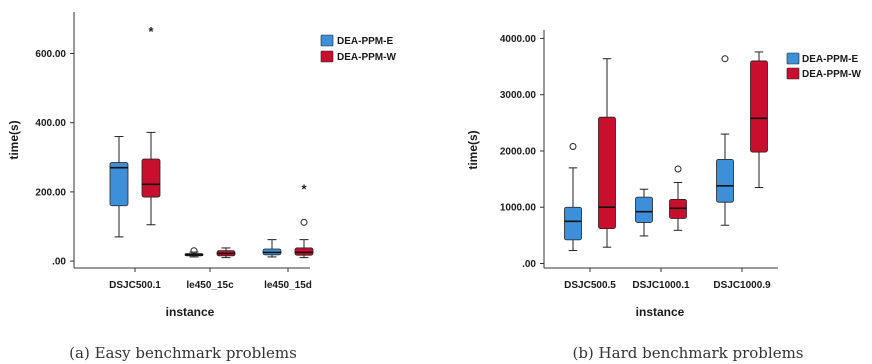 Image resolution: width=872 pixels, height=364 pixels. What do you see at coordinates (573, 197) in the screenshot?
I see `box-e-DSJC500.5` at bounding box center [573, 197].